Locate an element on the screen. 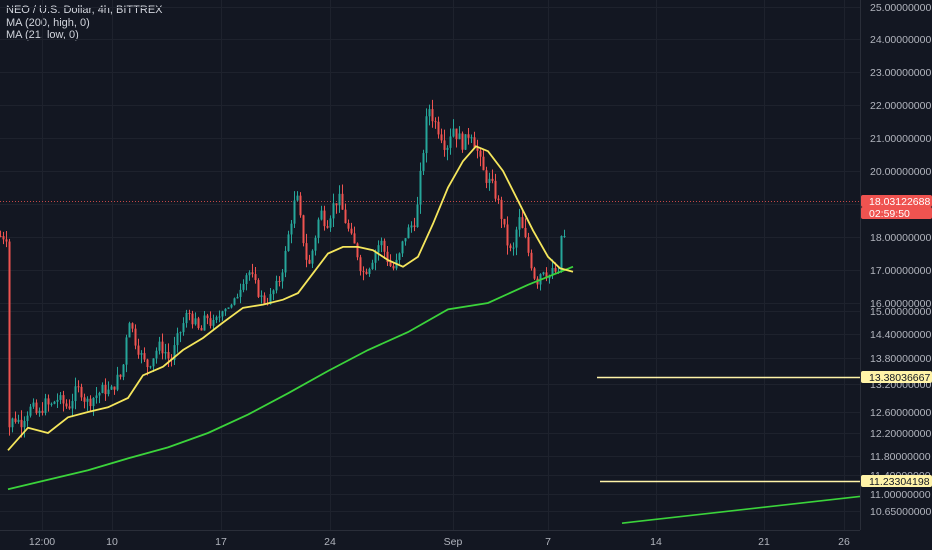  countdown-tag: 02:59:50 is located at coordinates (889, 214).